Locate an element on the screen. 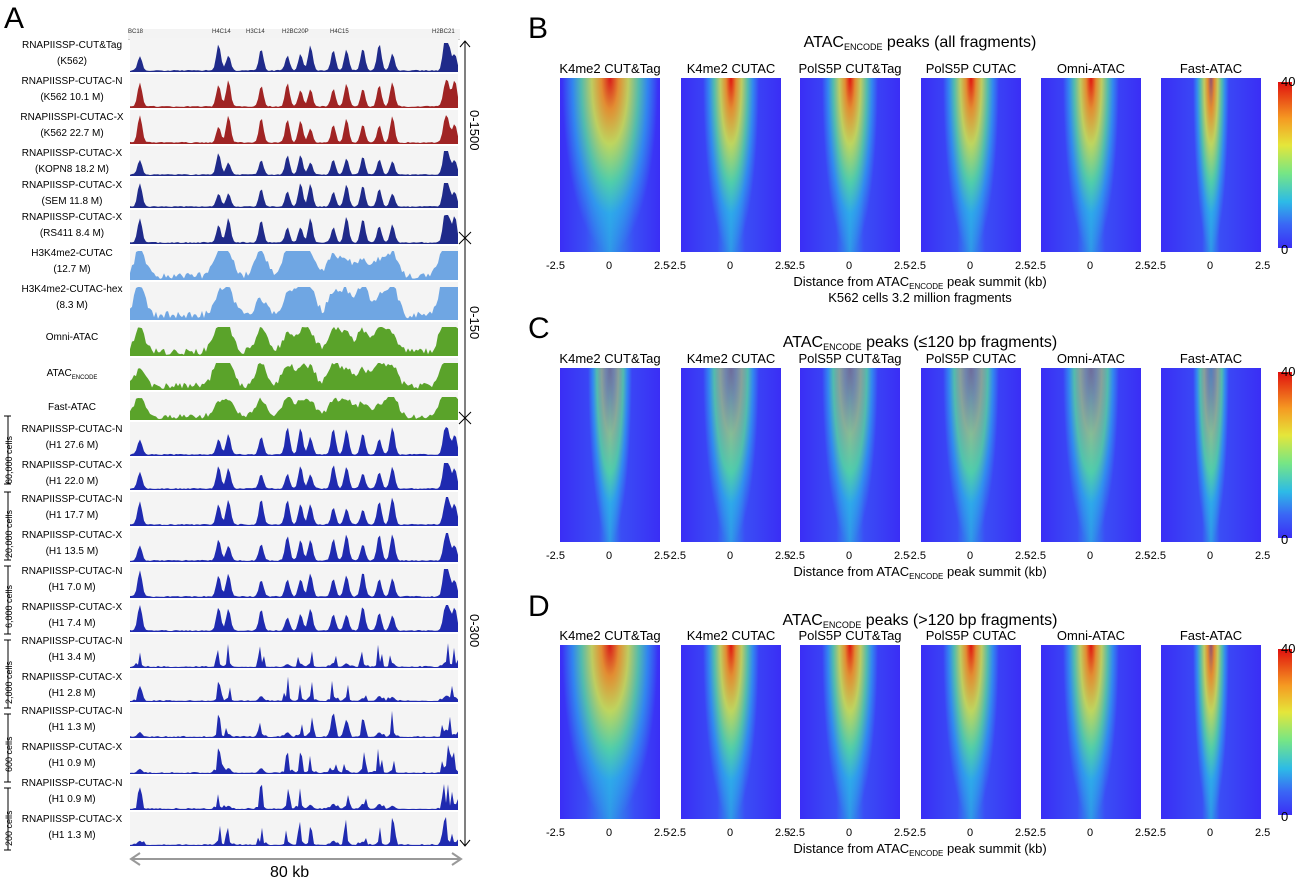 The height and width of the screenshot is (883, 1297). cells-label: 6,000 cells is located at coordinates (9, 606).